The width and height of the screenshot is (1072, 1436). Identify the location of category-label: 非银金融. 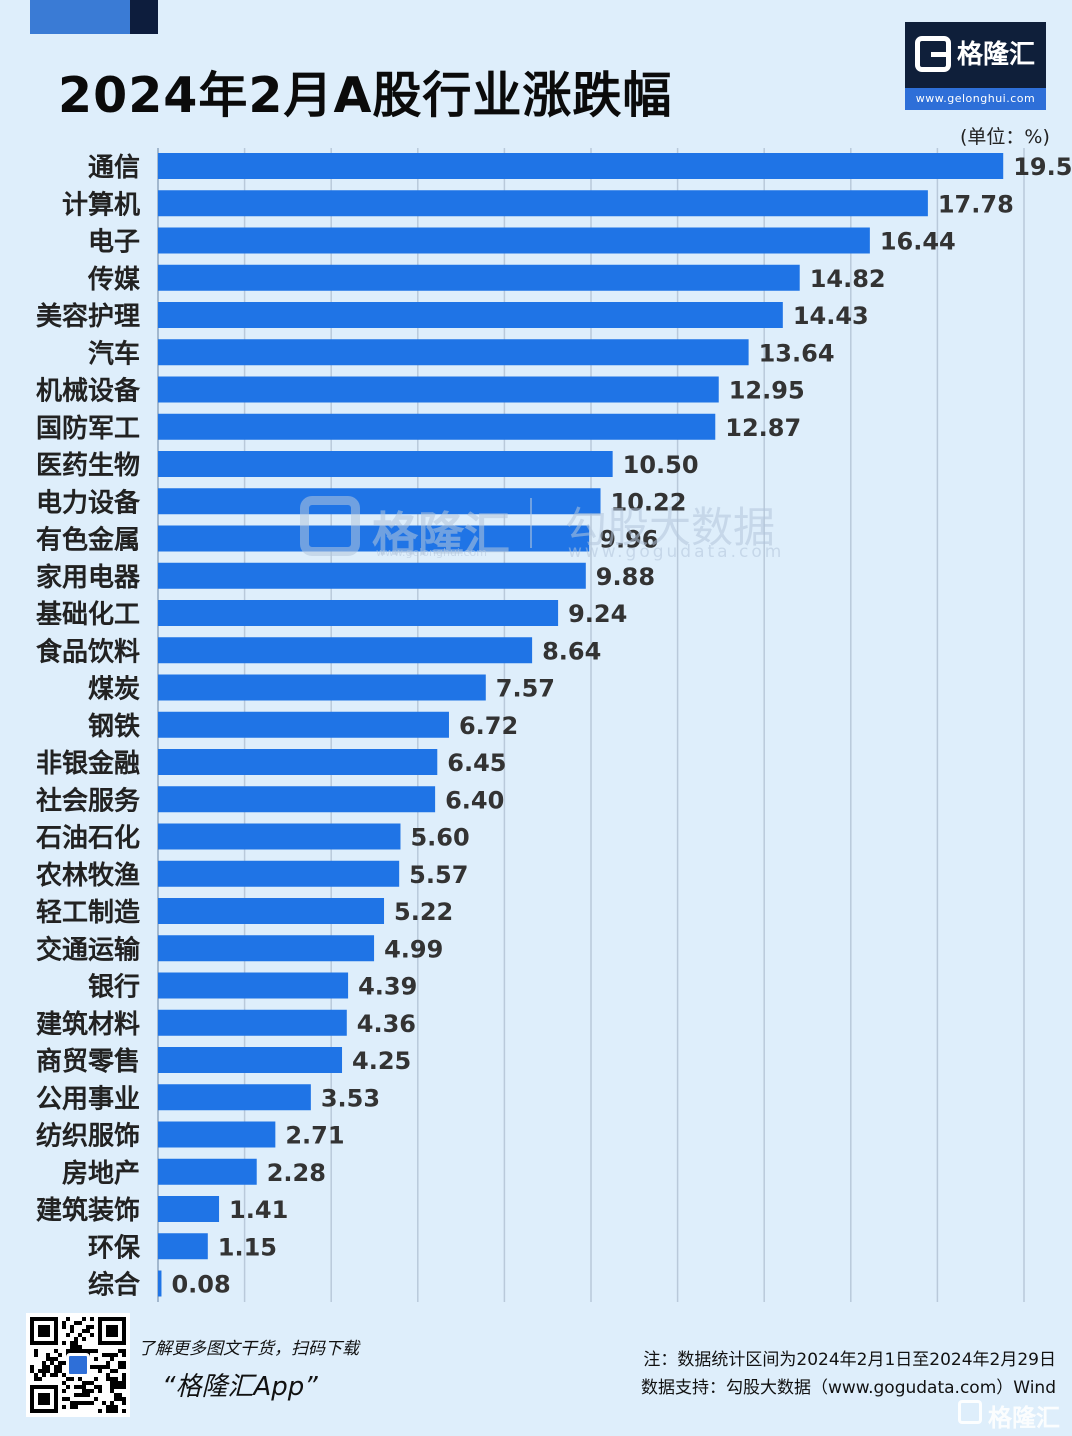
(88, 763).